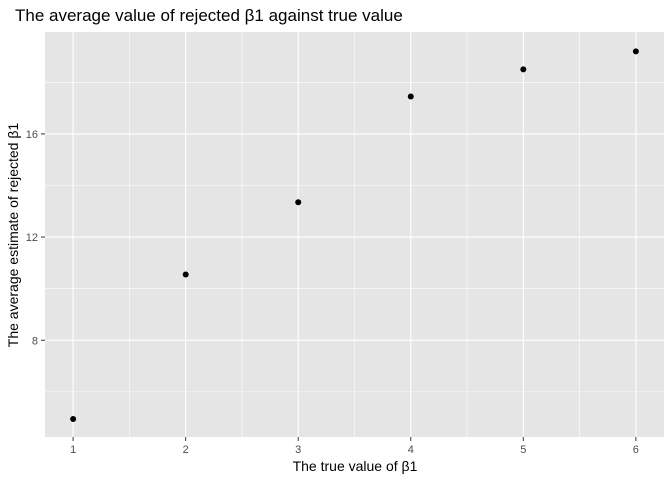 The height and width of the screenshot is (485, 672). I want to click on x-tick-label: 2, so click(186, 450).